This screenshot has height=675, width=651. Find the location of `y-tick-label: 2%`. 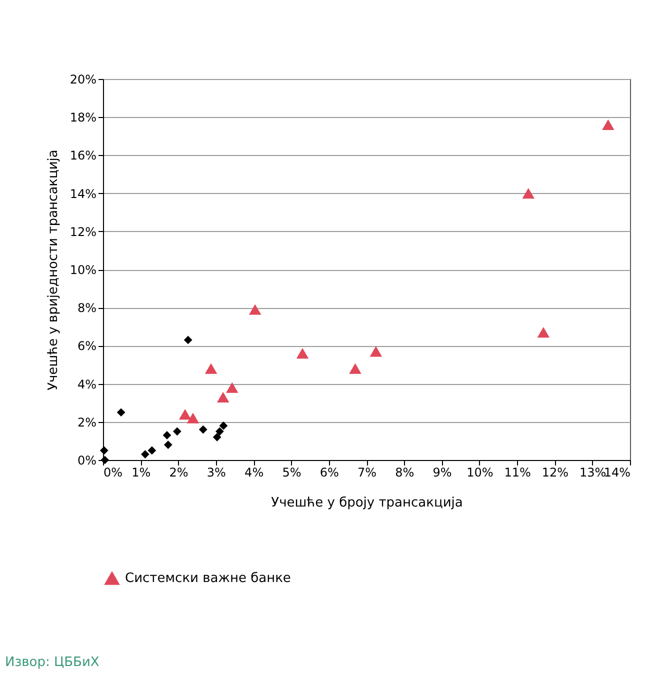

y-tick-label: 2% is located at coordinates (86, 422).